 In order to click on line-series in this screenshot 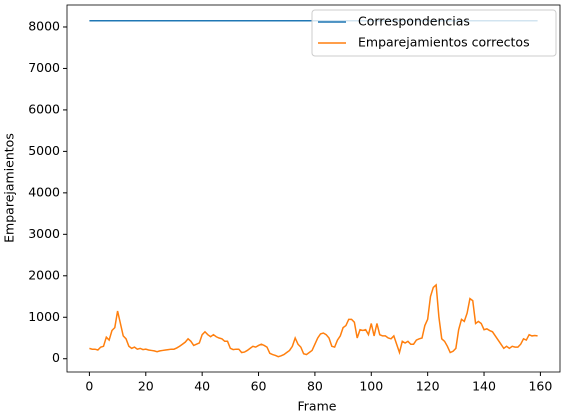, I will do `click(313, 320)`.